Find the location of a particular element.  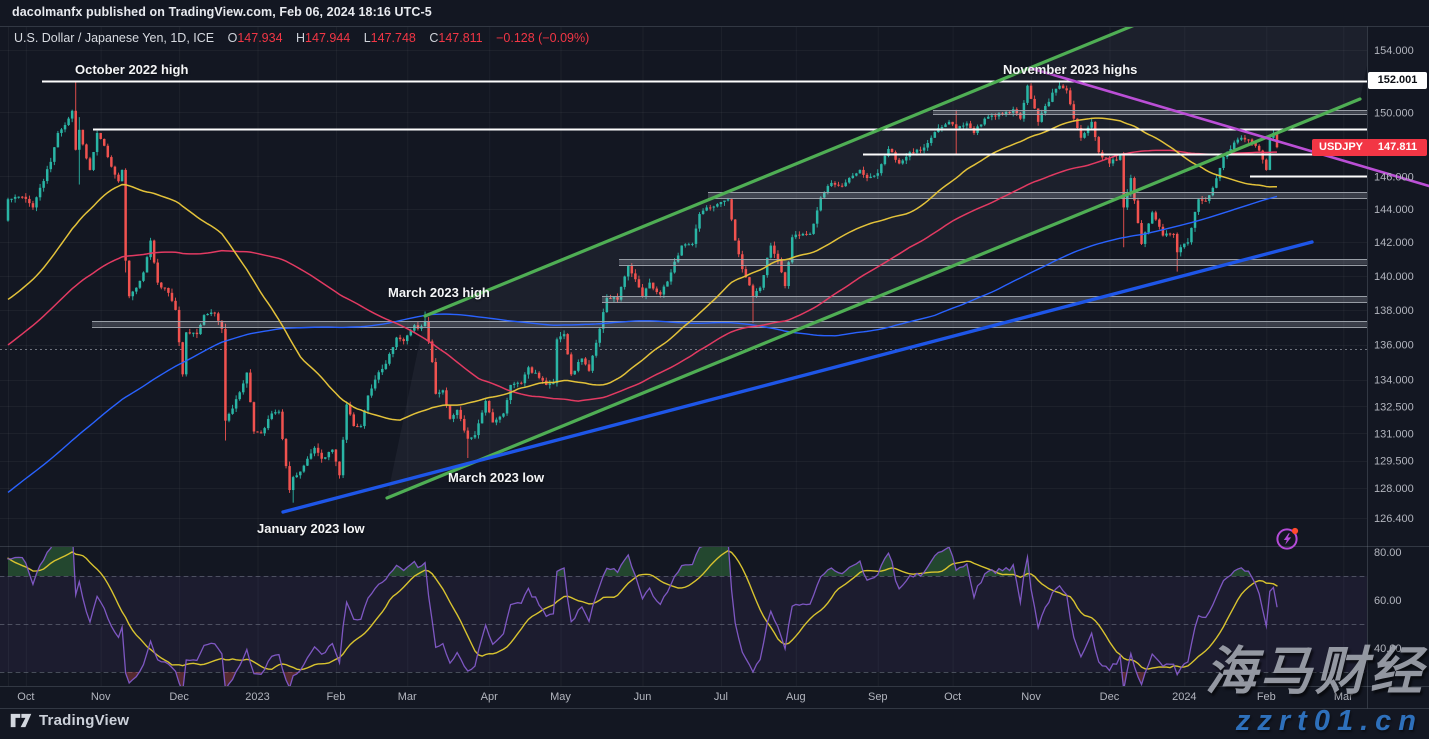

low-label: L is located at coordinates (367, 38).